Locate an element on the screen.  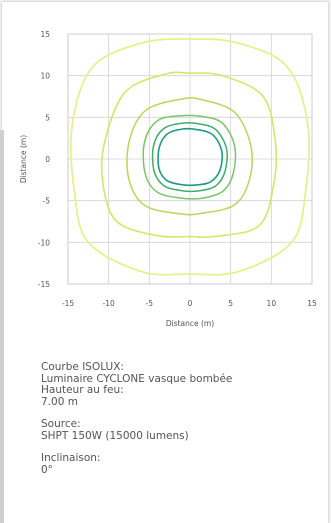
info-line: 7.00 m is located at coordinates (59, 401).